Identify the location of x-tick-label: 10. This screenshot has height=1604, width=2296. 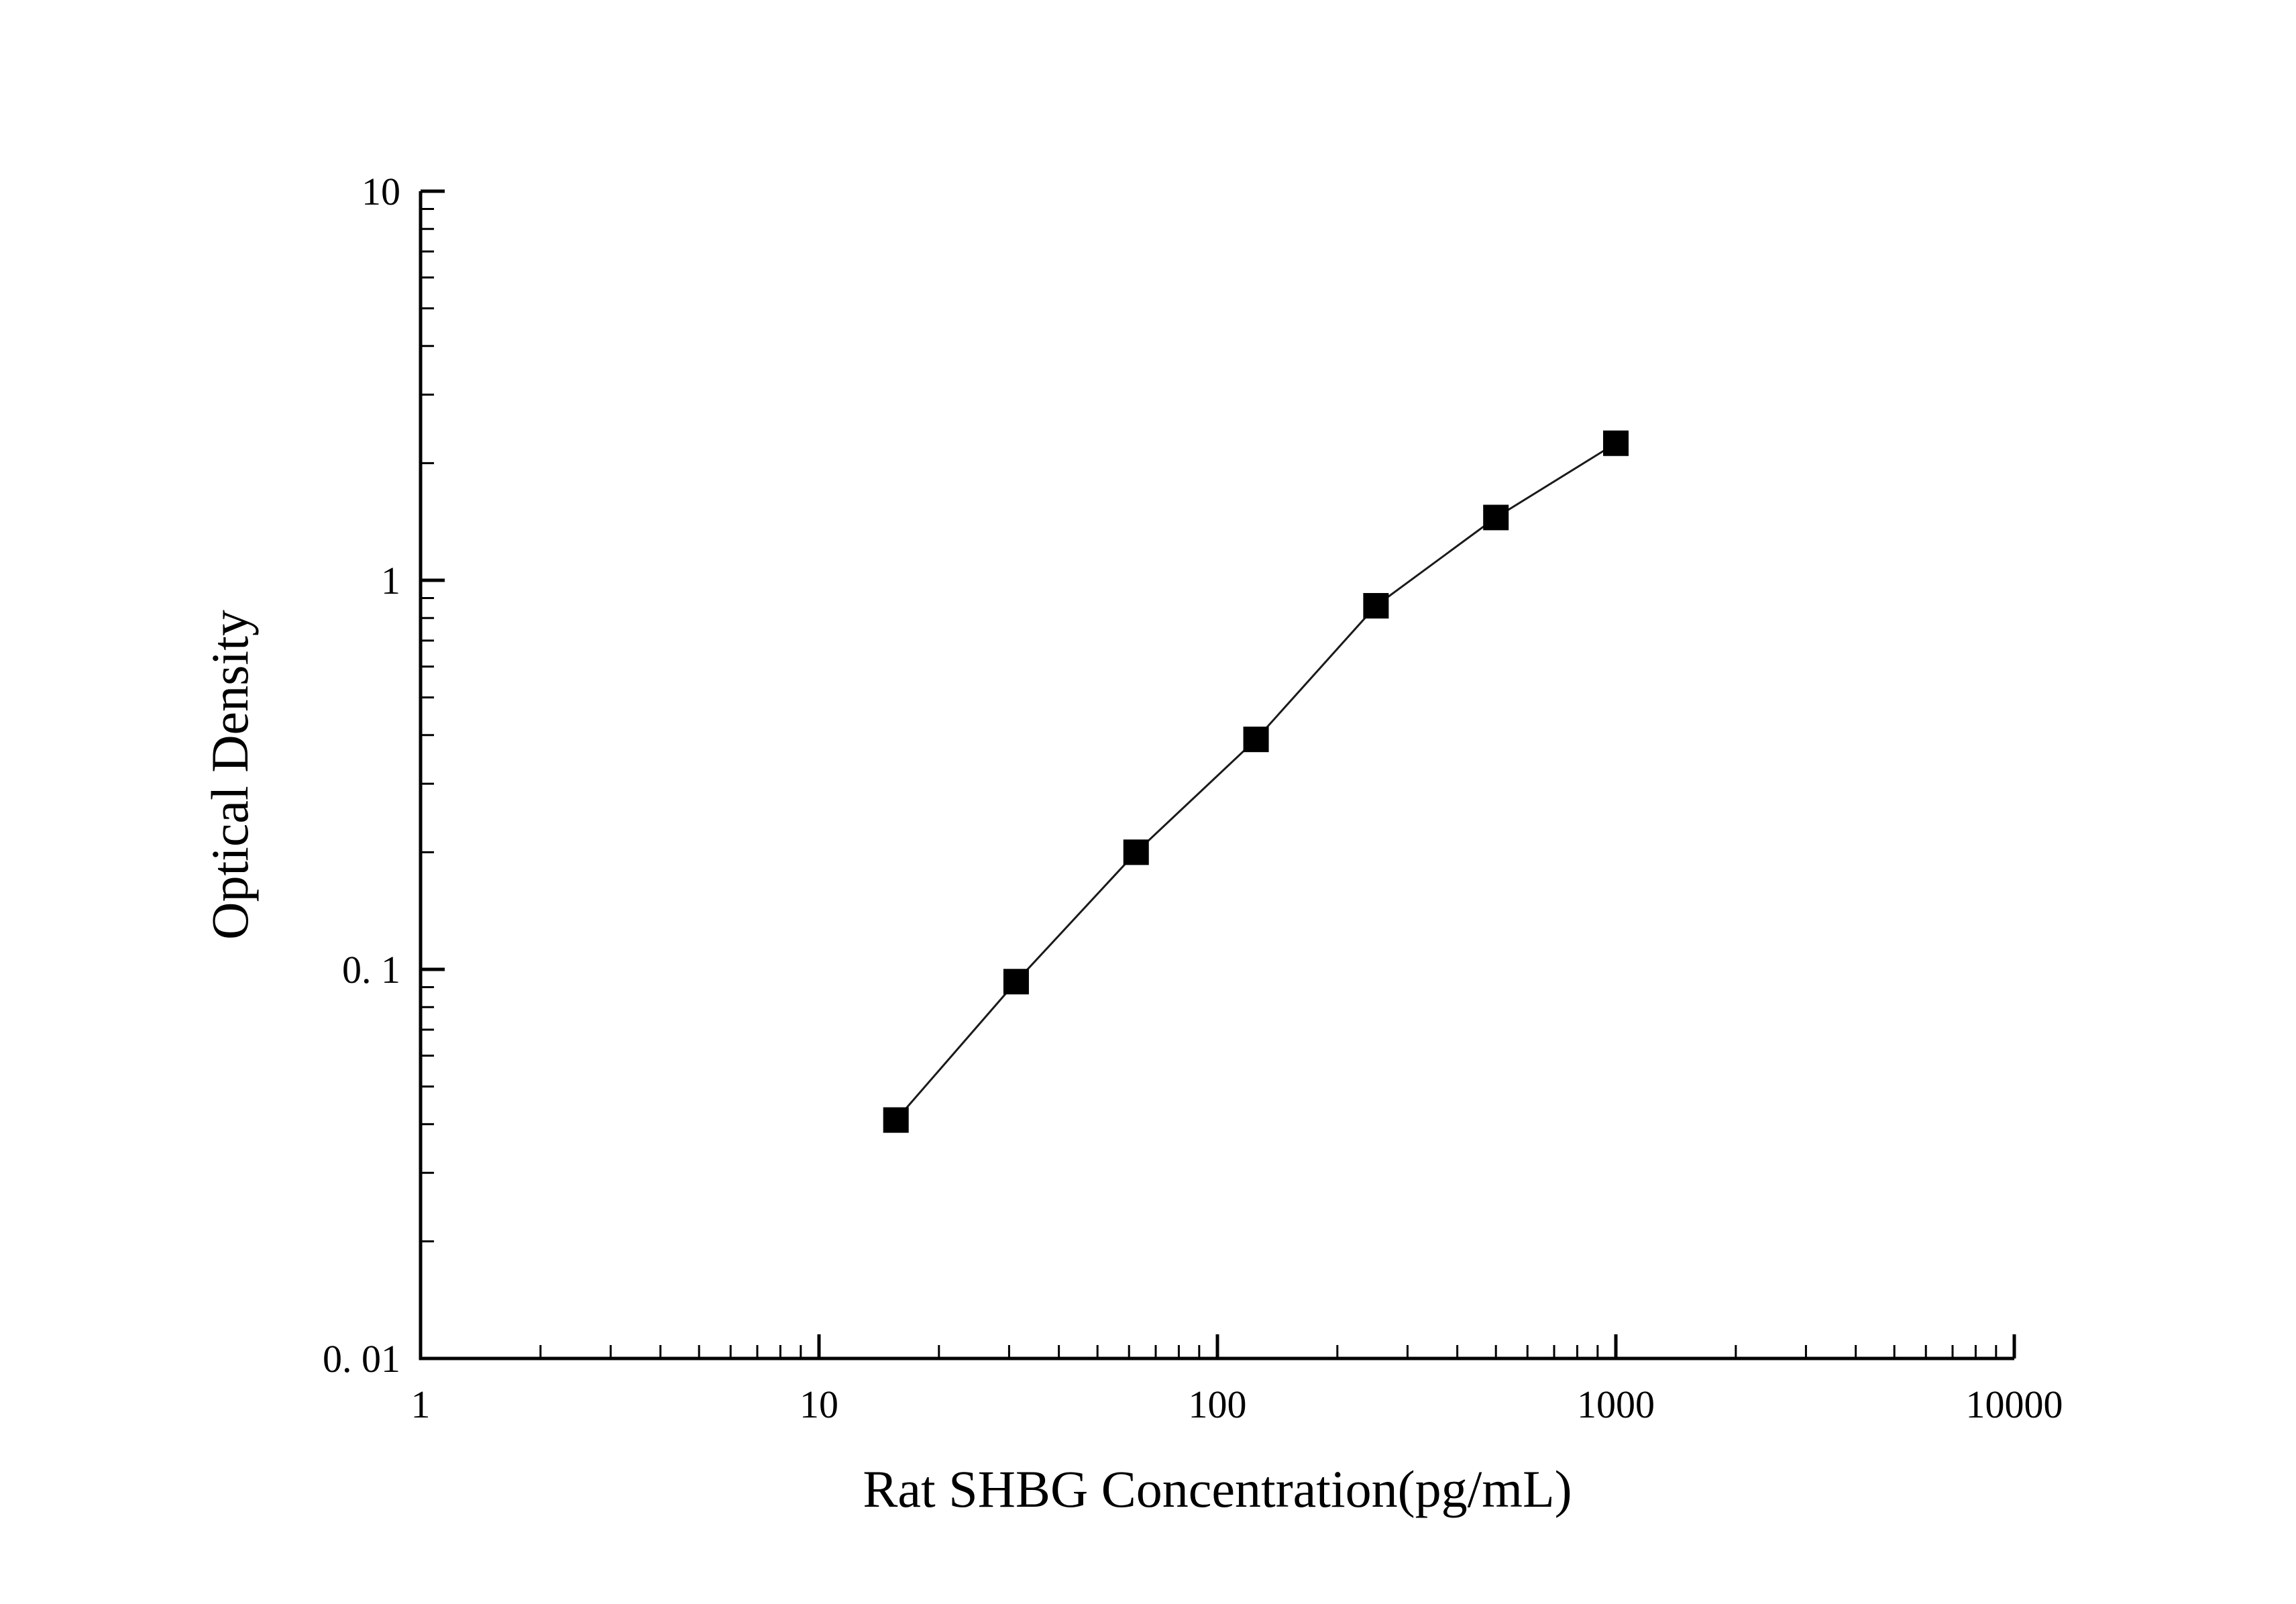
(819, 1404).